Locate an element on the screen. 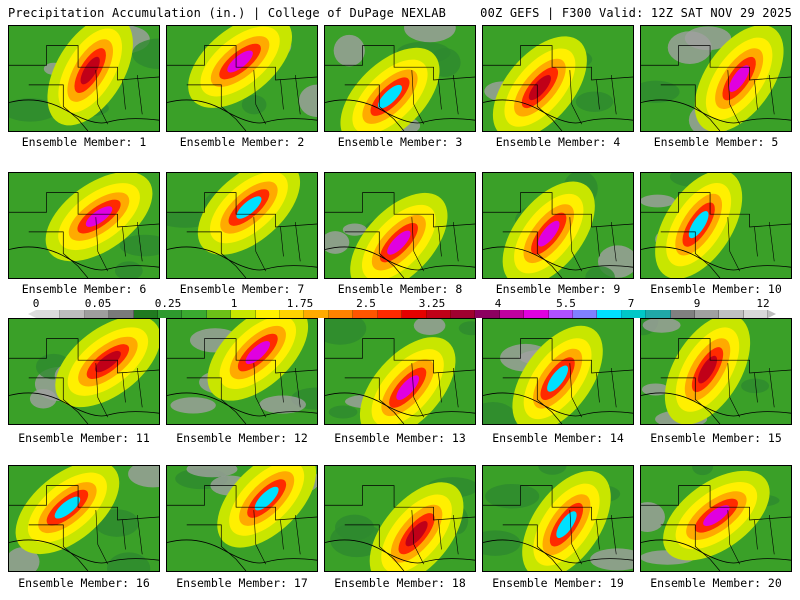  colorbar-tick-label: 12 is located at coordinates (763, 303).